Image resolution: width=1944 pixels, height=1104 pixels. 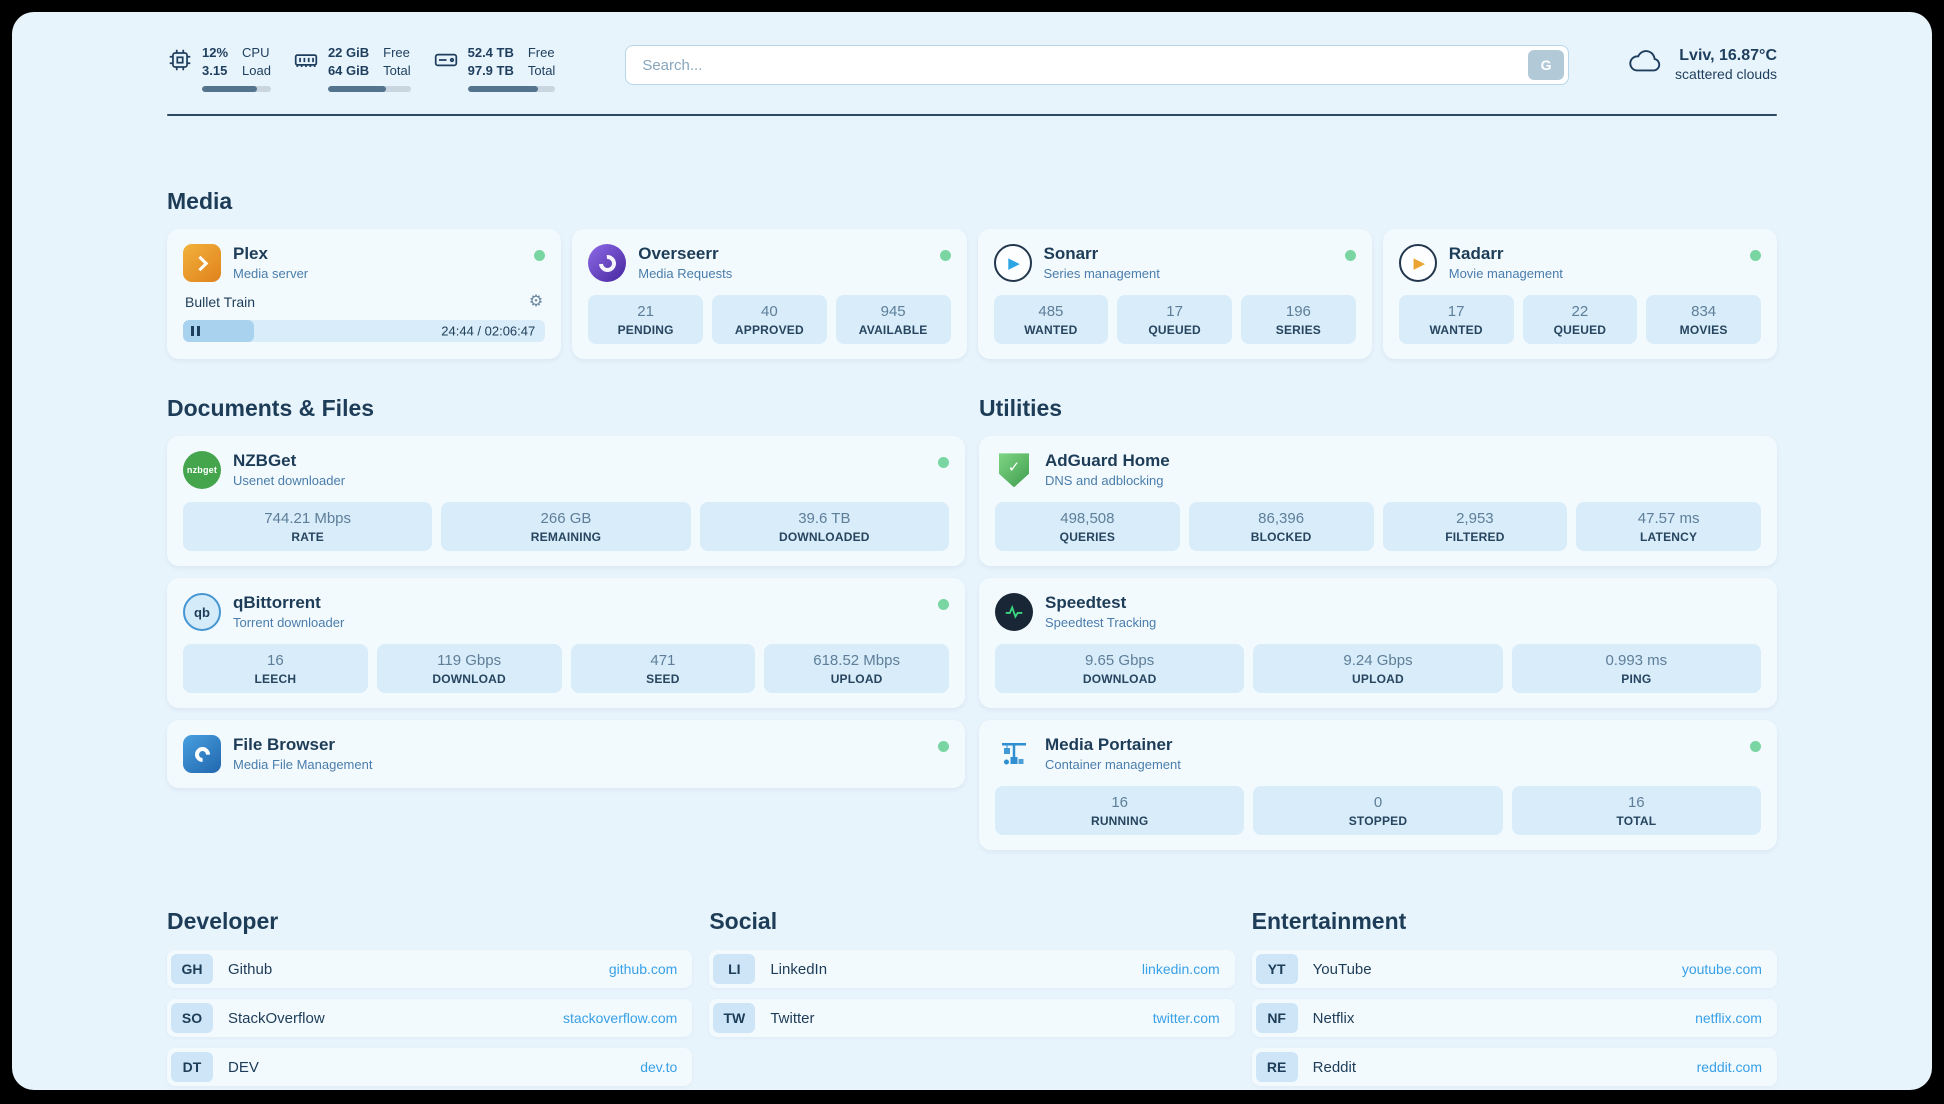 I want to click on stat-box: 834 MOVIES, so click(x=1703, y=320).